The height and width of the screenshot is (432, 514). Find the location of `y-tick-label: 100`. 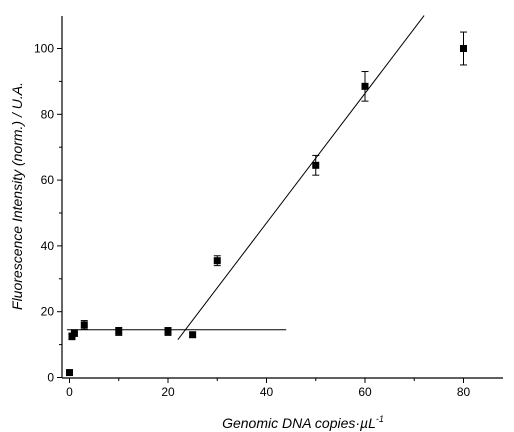

y-tick-label: 100 is located at coordinates (44, 49).